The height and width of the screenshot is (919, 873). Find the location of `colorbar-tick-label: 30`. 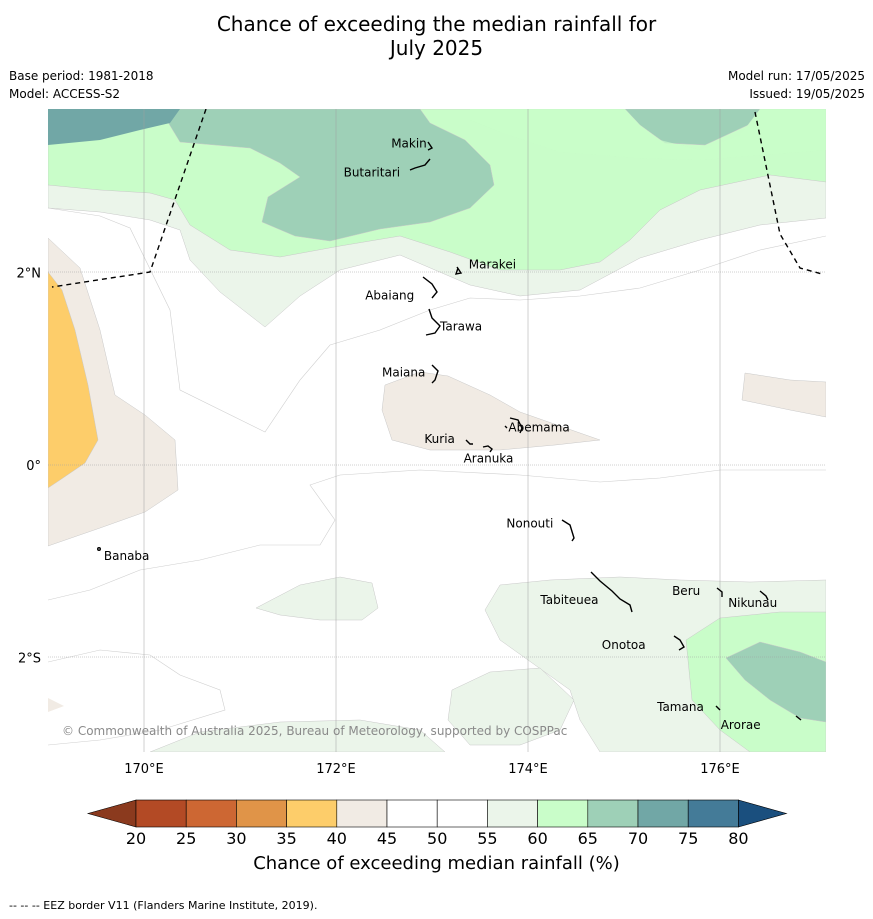

colorbar-tick-label: 30 is located at coordinates (236, 838).